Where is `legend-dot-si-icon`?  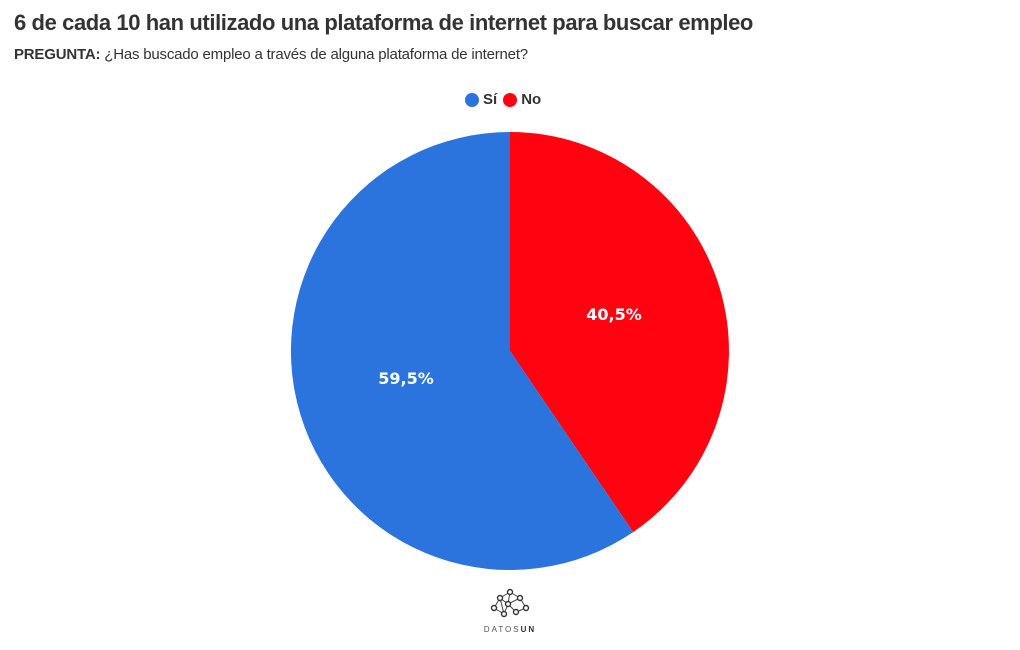
legend-dot-si-icon is located at coordinates (472, 99).